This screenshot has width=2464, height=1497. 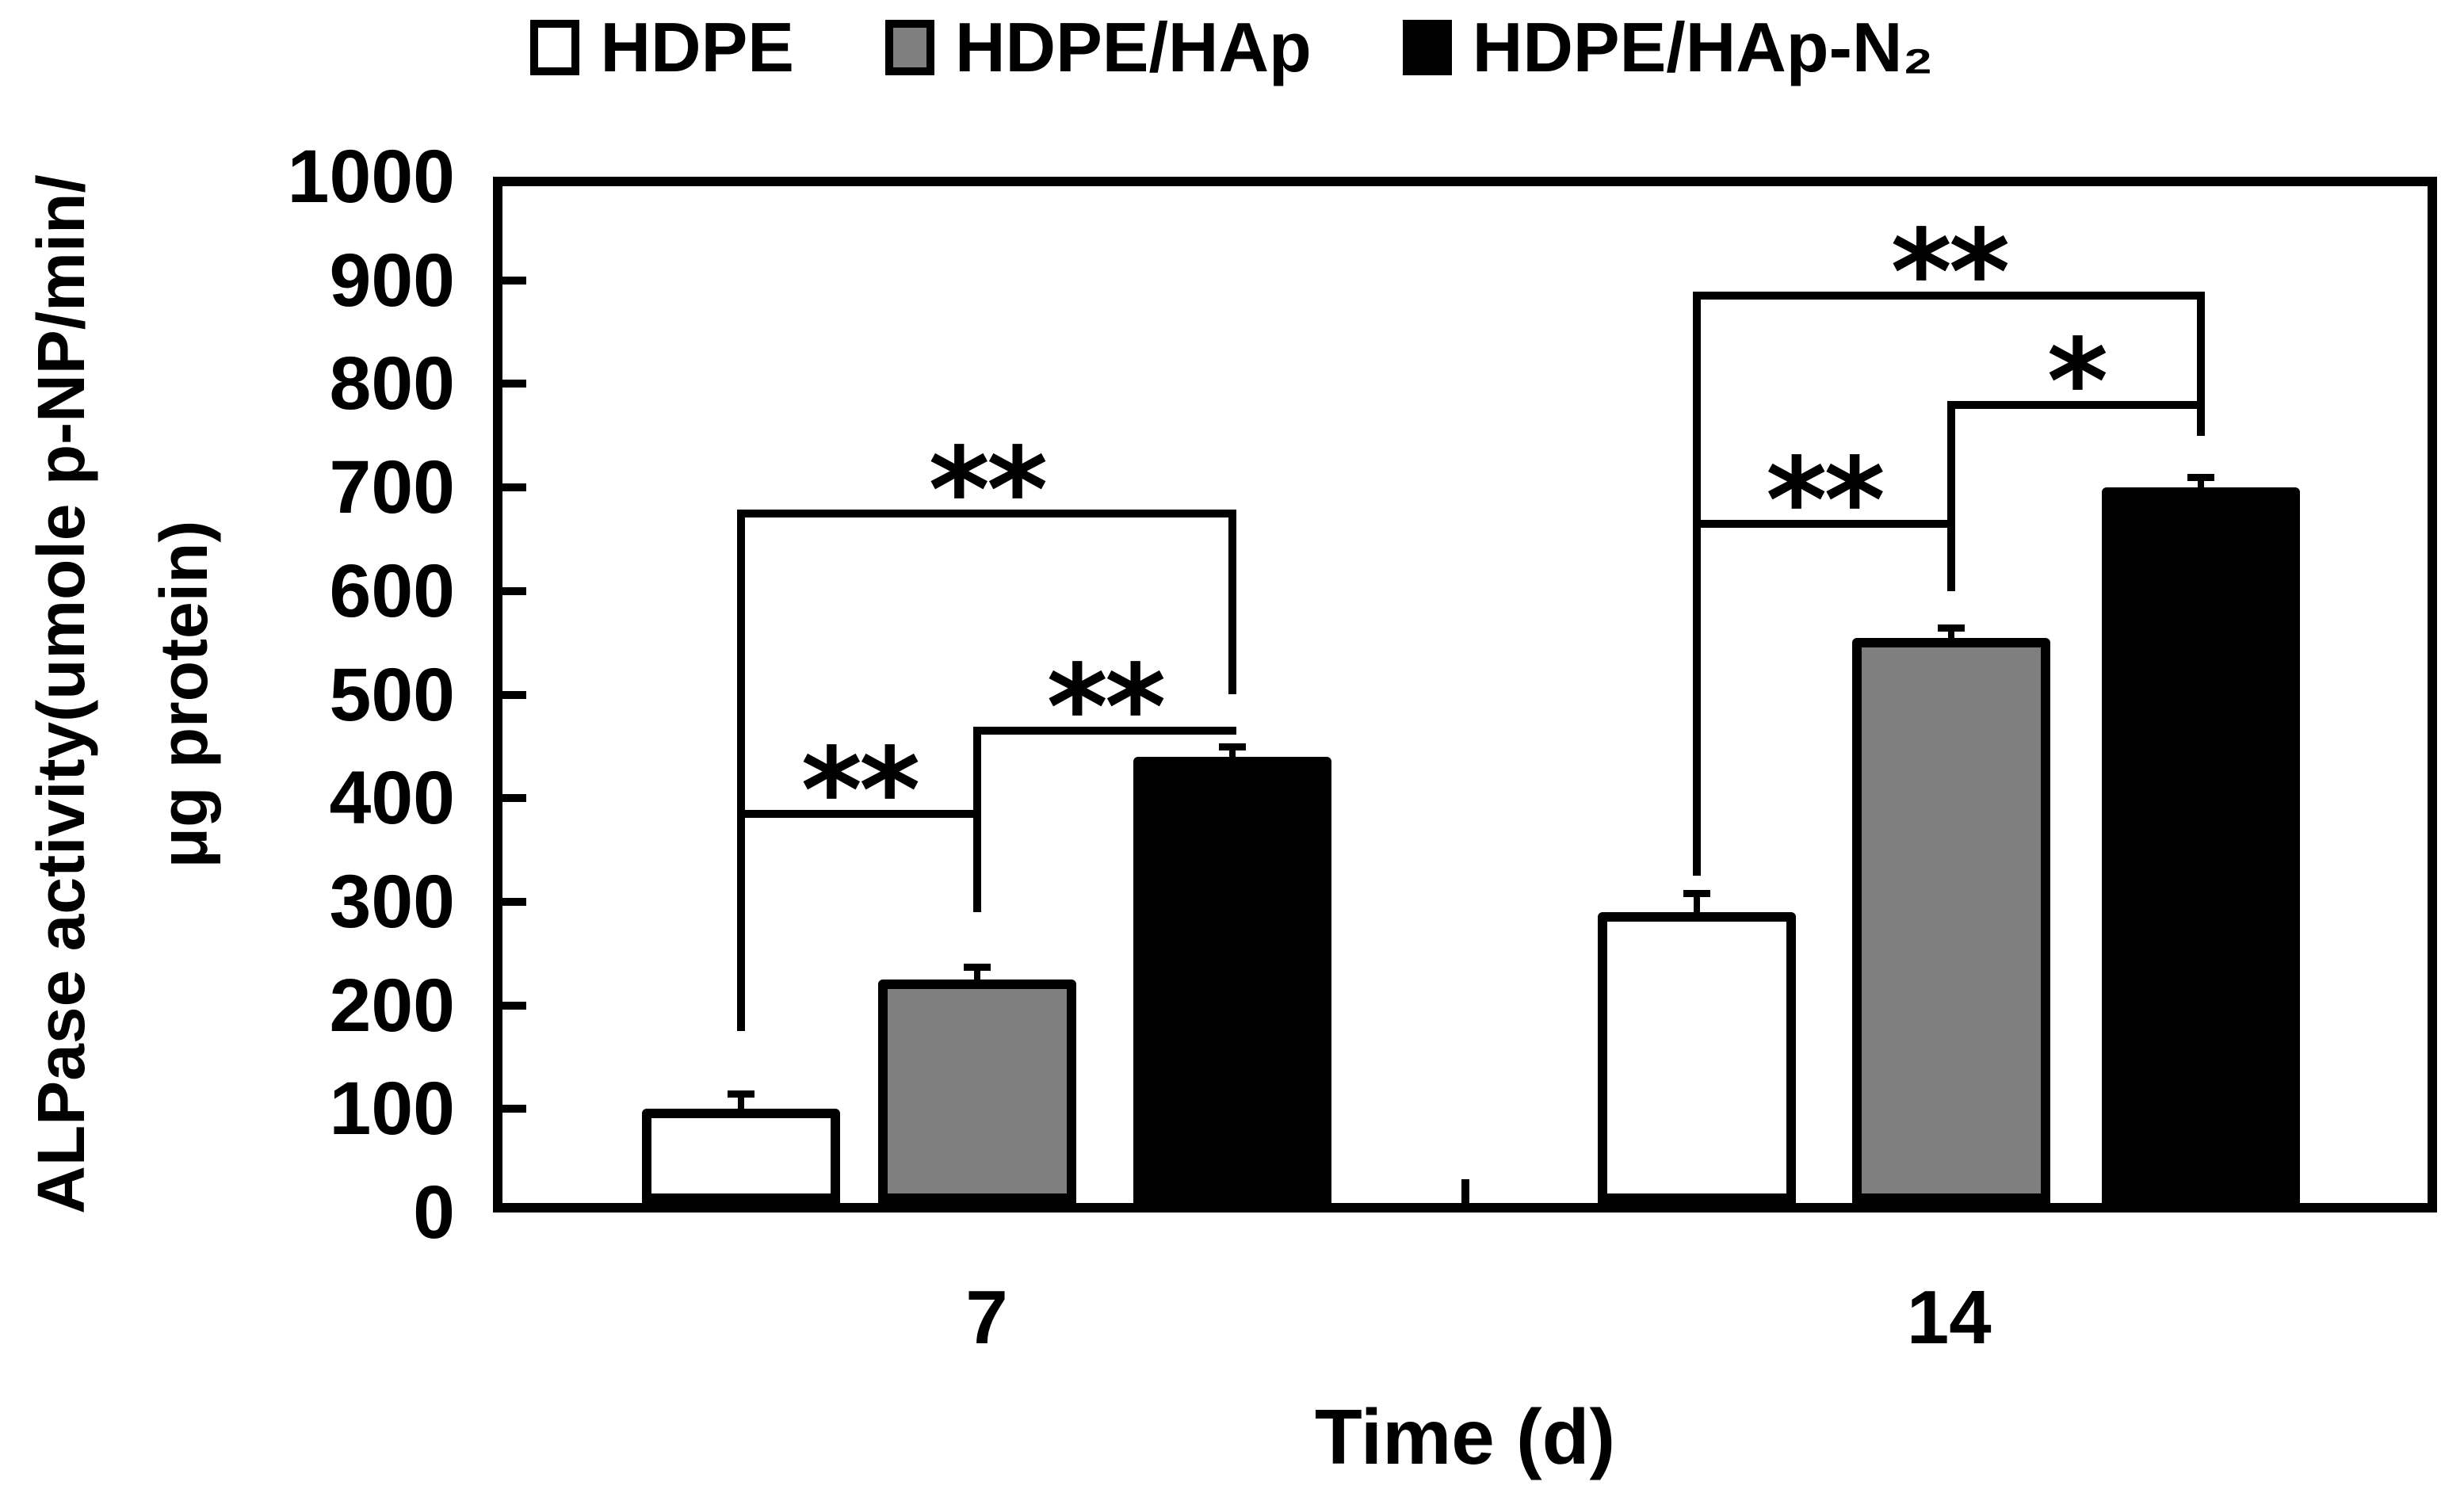 I want to click on y-tick-label: 900, so click(x=392, y=280).